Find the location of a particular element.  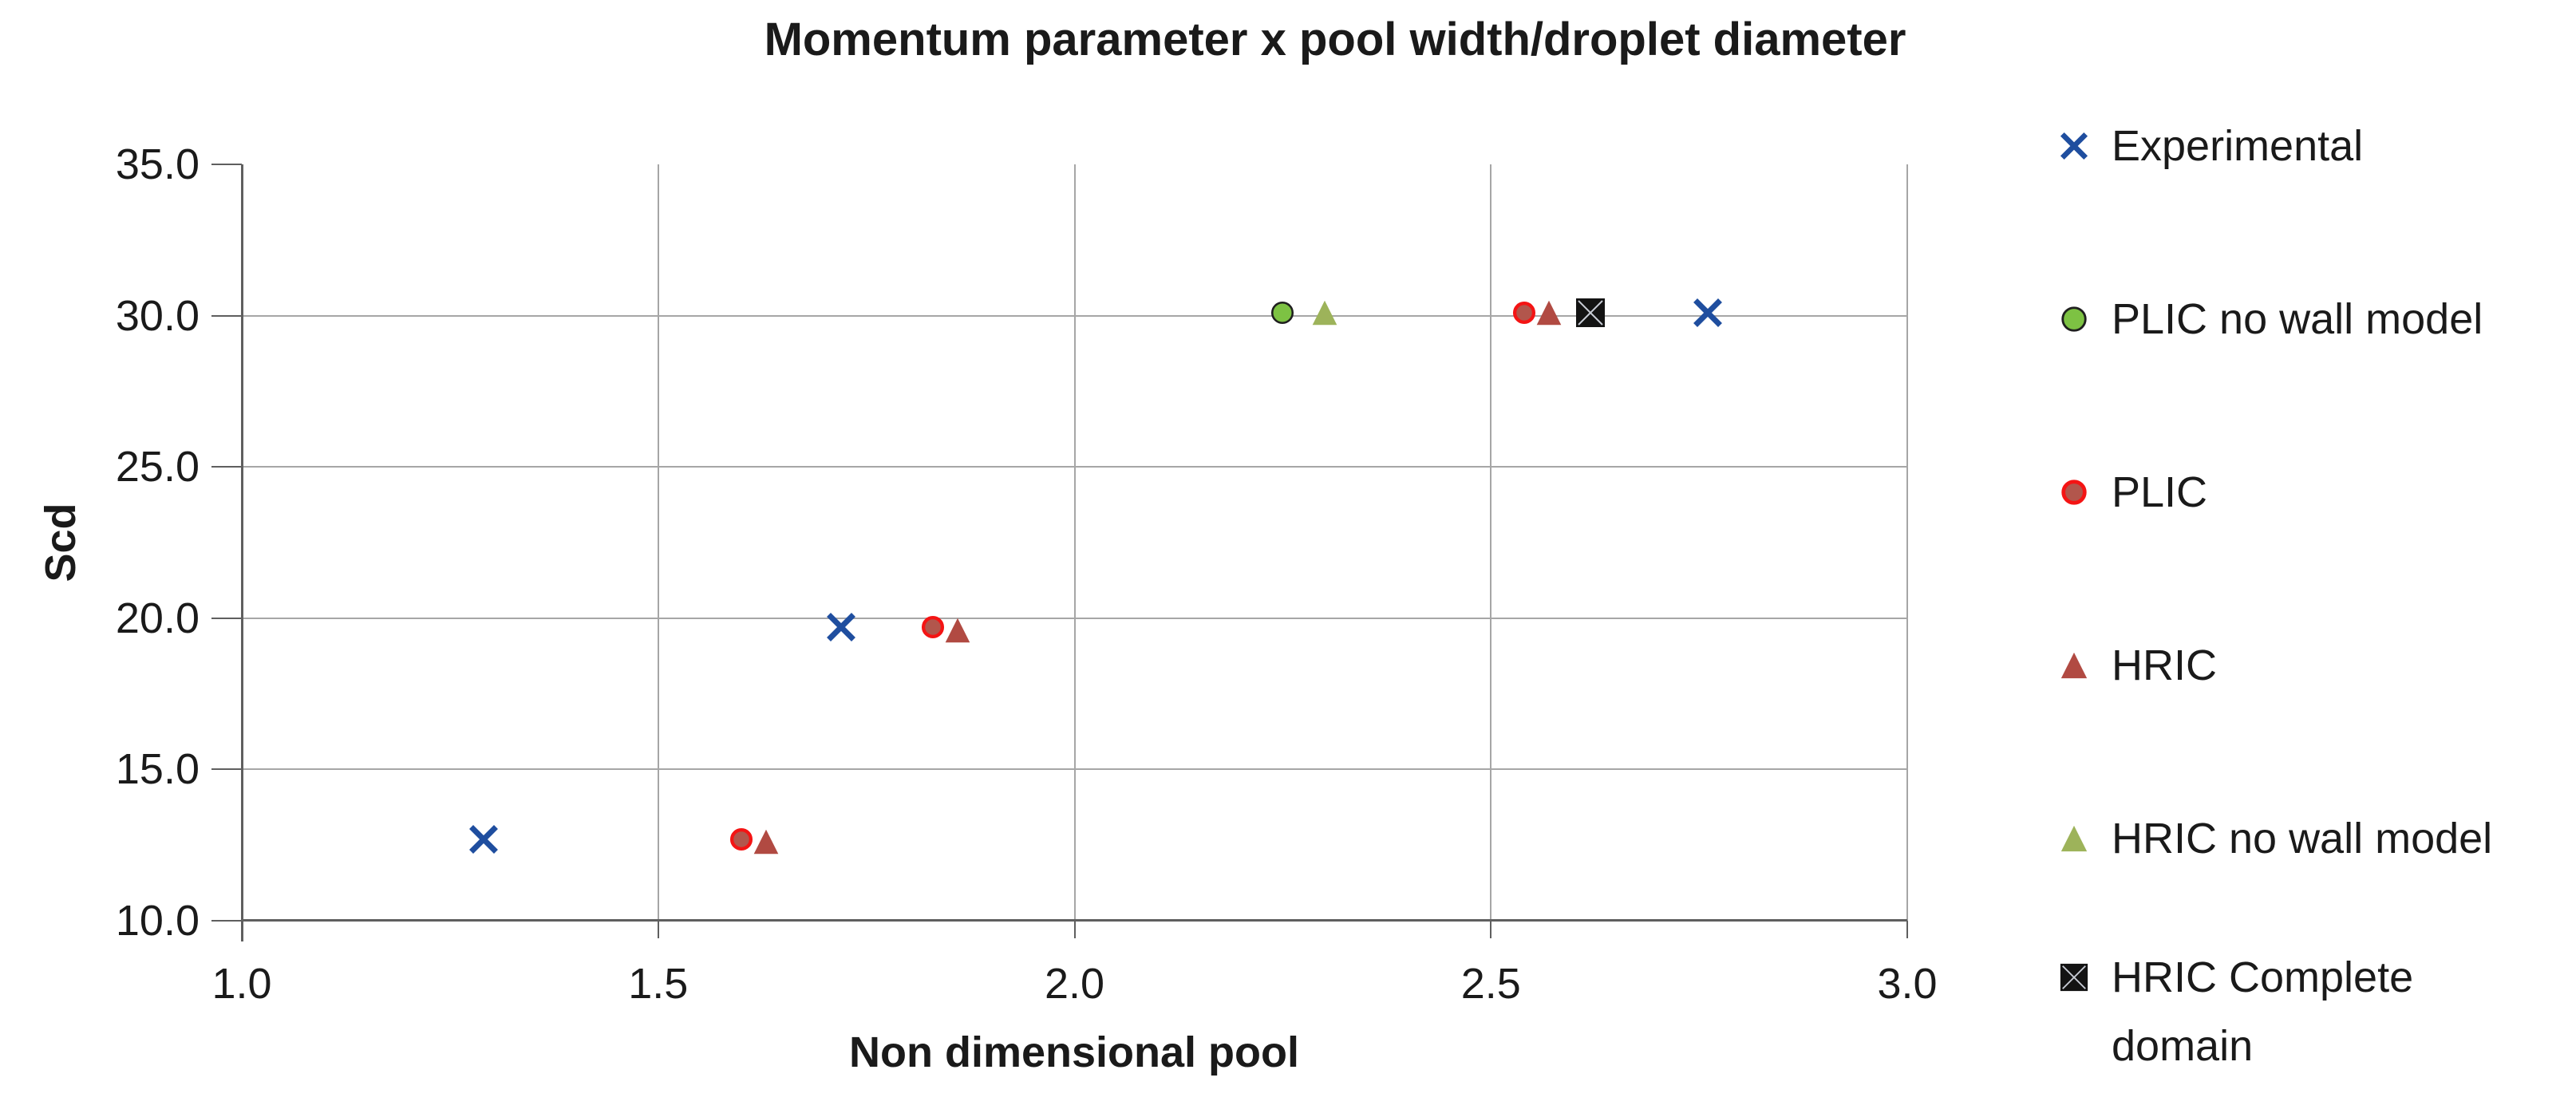

brick-triangle-marker-icon is located at coordinates (2074, 665).